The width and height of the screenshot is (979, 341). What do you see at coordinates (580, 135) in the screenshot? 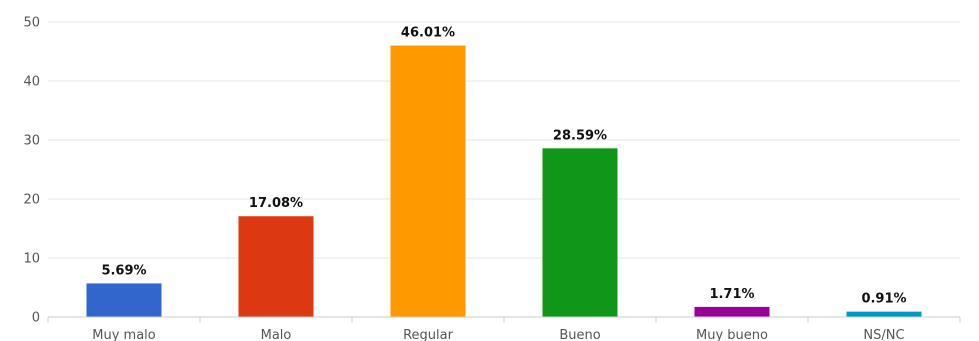
I see `data-label: 28.59%` at bounding box center [580, 135].